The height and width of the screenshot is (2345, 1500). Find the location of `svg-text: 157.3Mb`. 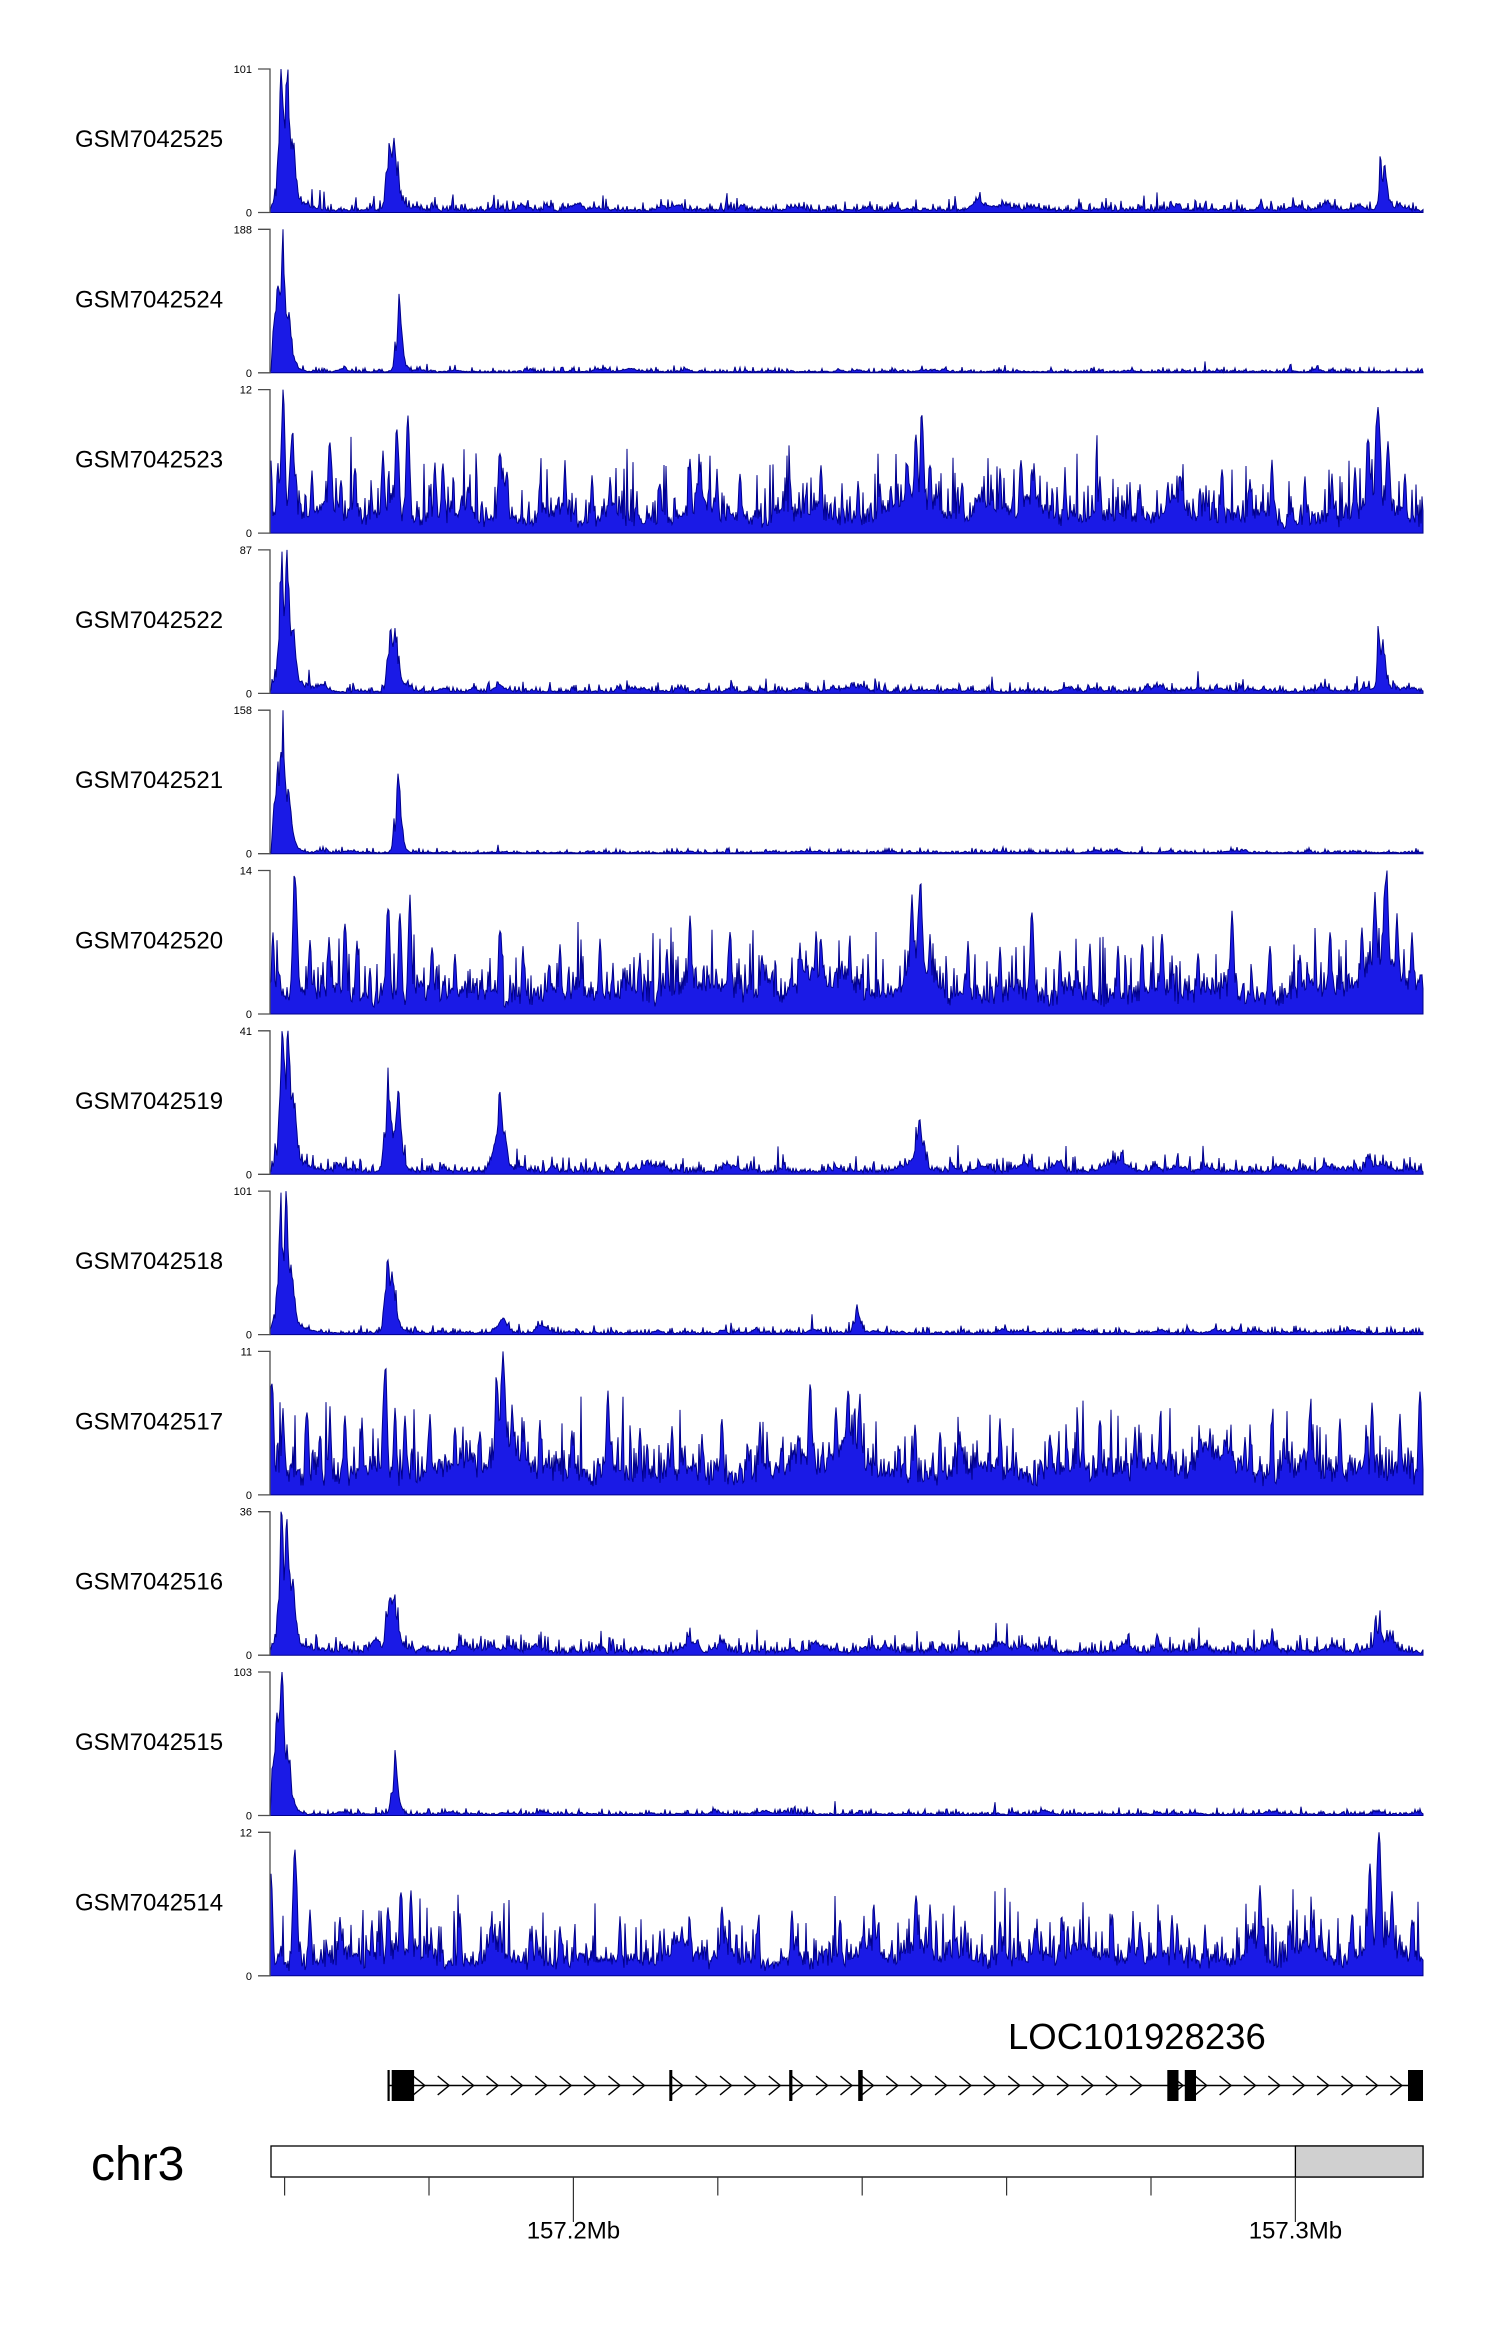

svg-text: 157.3Mb is located at coordinates (1295, 2231).